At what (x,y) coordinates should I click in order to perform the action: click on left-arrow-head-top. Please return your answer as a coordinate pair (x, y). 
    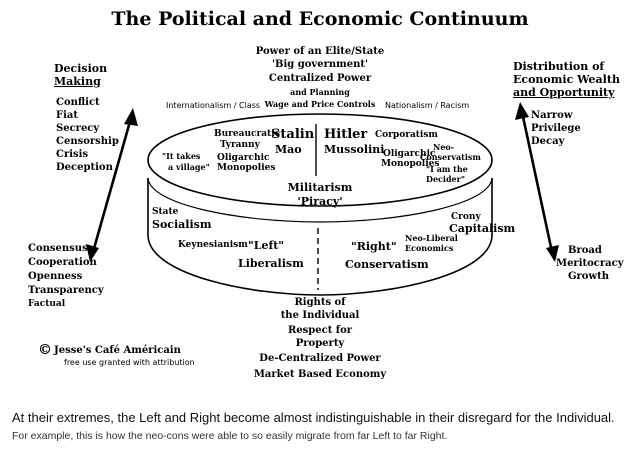
    Looking at the image, I should click on (131, 117).